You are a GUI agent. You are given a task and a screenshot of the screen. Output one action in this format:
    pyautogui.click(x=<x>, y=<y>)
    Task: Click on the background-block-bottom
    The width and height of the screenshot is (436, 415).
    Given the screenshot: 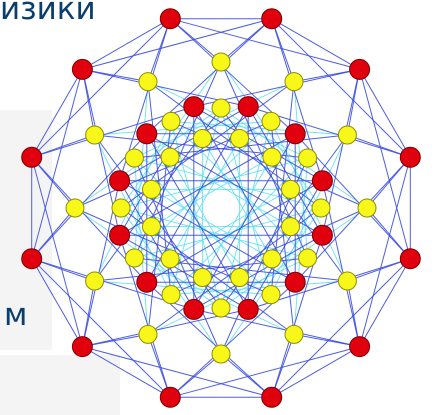 What is the action you would take?
    pyautogui.click(x=60, y=385)
    